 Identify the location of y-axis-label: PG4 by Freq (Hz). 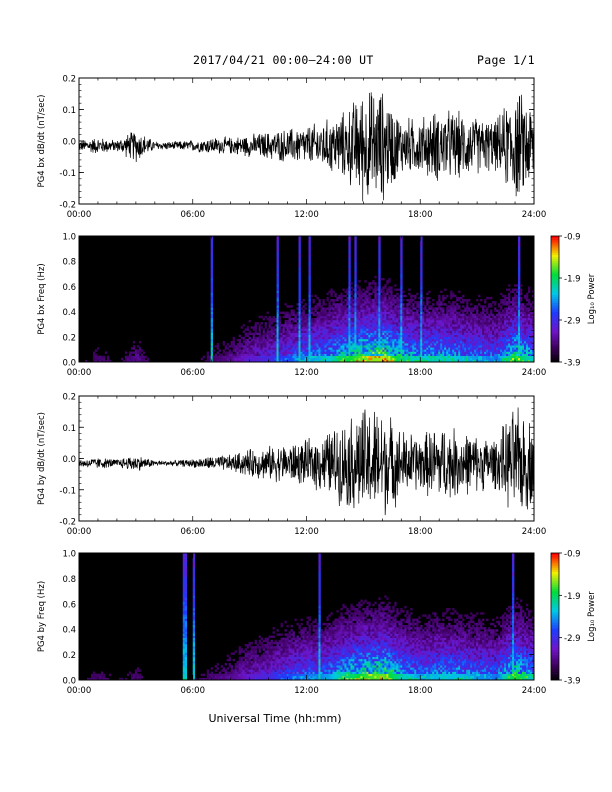
(42, 616).